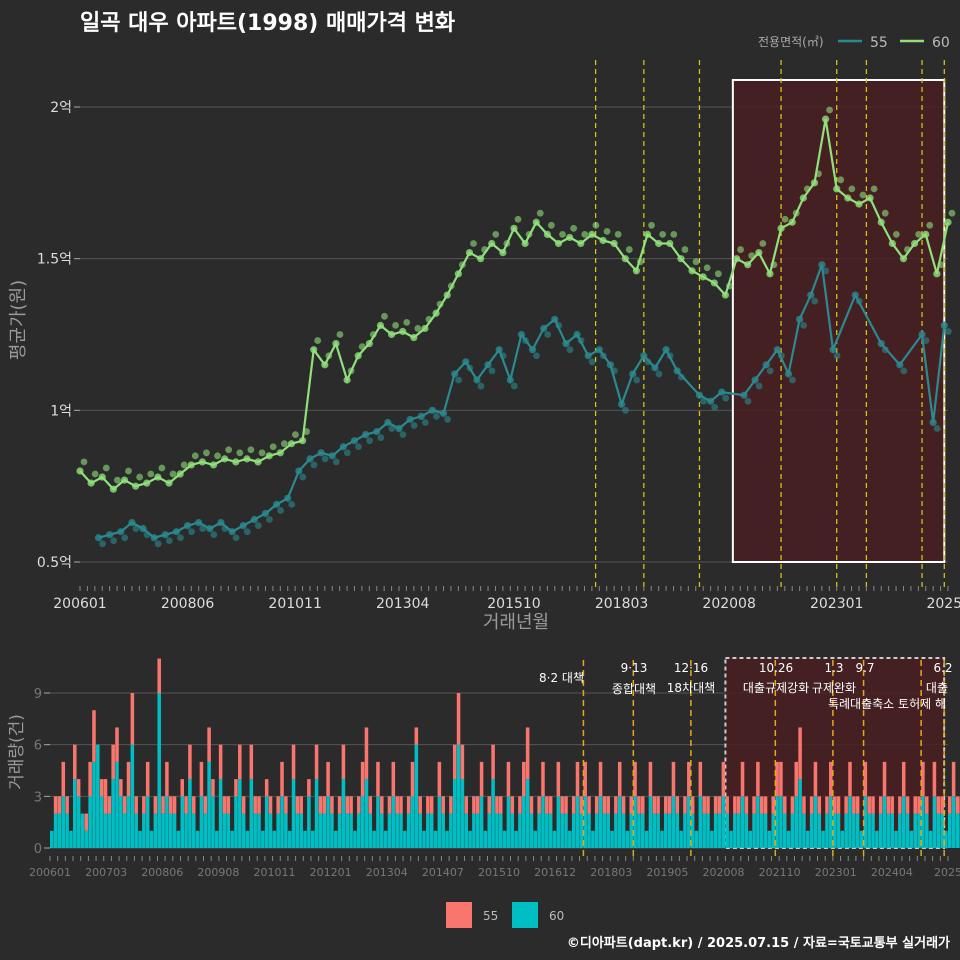  I want to click on top-y-tick-label: 0.5억, so click(54, 563).